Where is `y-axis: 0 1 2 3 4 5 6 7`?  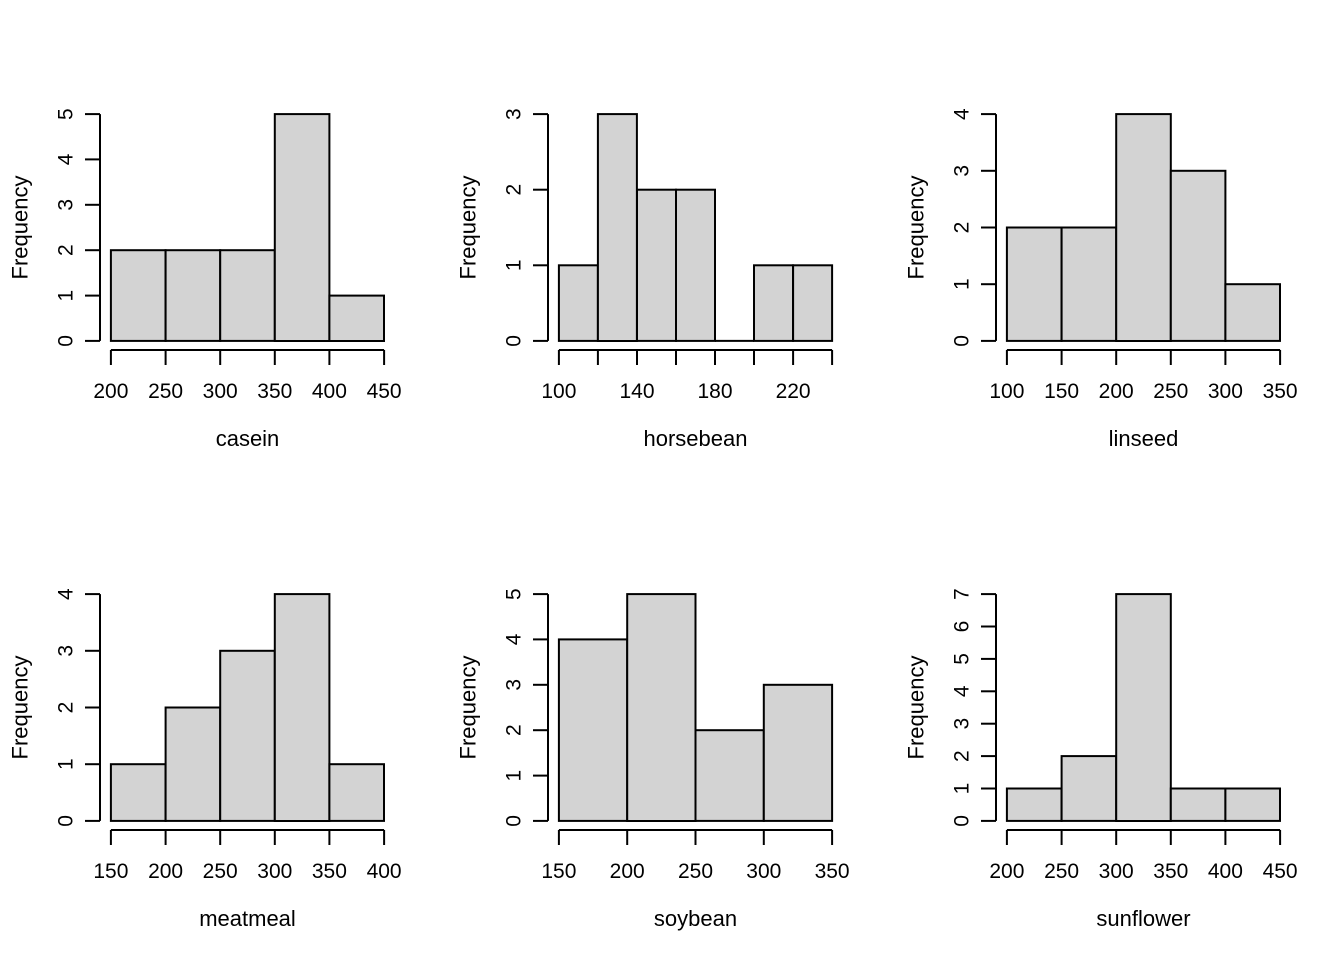
y-axis: 0 1 2 3 4 5 6 7 is located at coordinates (974, 707).